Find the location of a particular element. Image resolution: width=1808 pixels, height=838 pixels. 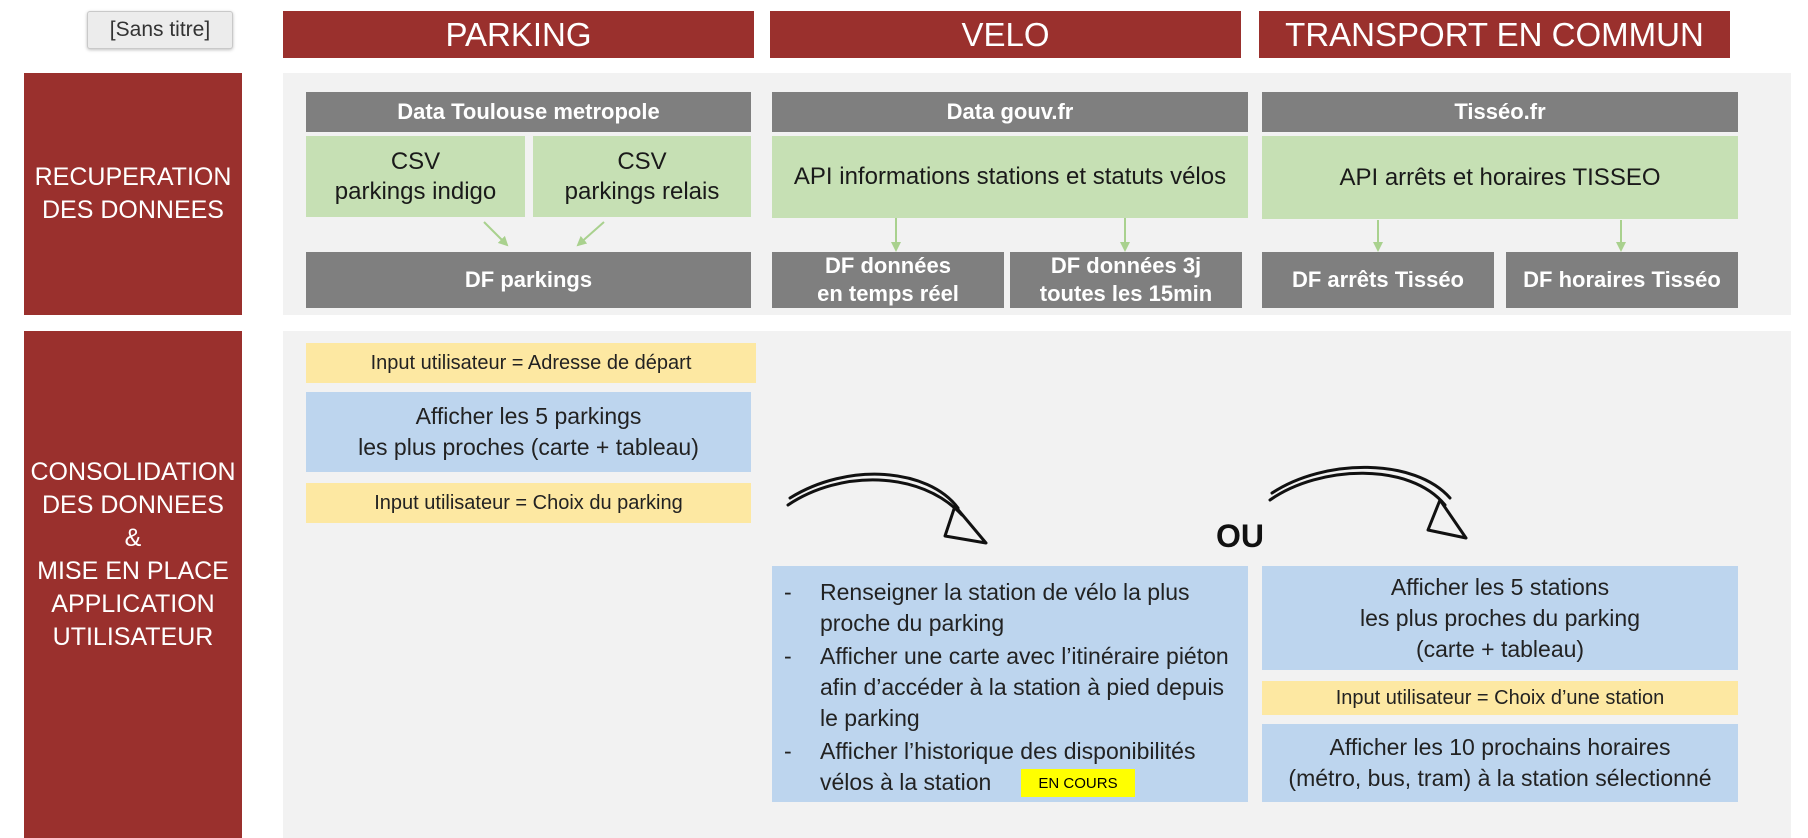

df-velo-3j-label: DF données 3j toutes les 15min is located at coordinates (1126, 279).